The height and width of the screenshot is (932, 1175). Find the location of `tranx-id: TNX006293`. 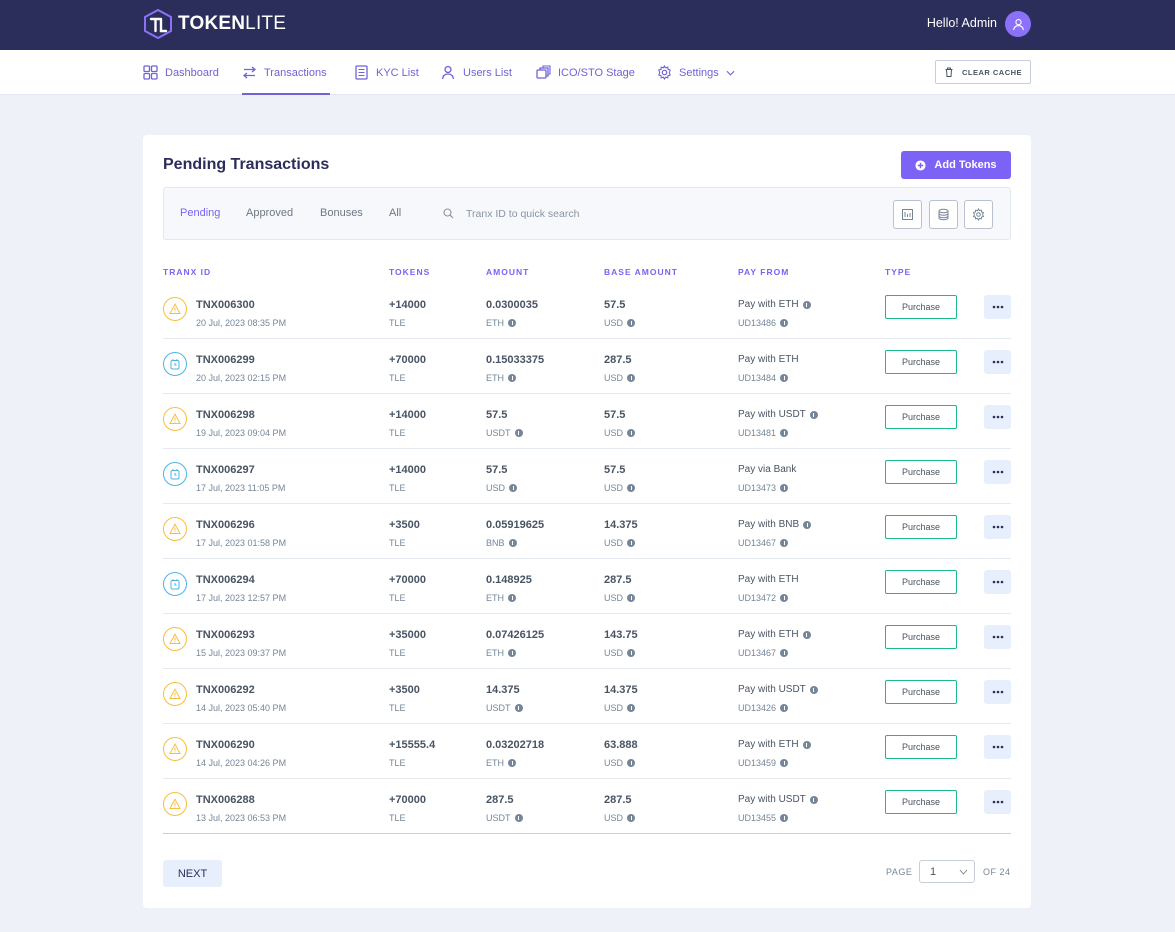

tranx-id: TNX006293 is located at coordinates (225, 635).